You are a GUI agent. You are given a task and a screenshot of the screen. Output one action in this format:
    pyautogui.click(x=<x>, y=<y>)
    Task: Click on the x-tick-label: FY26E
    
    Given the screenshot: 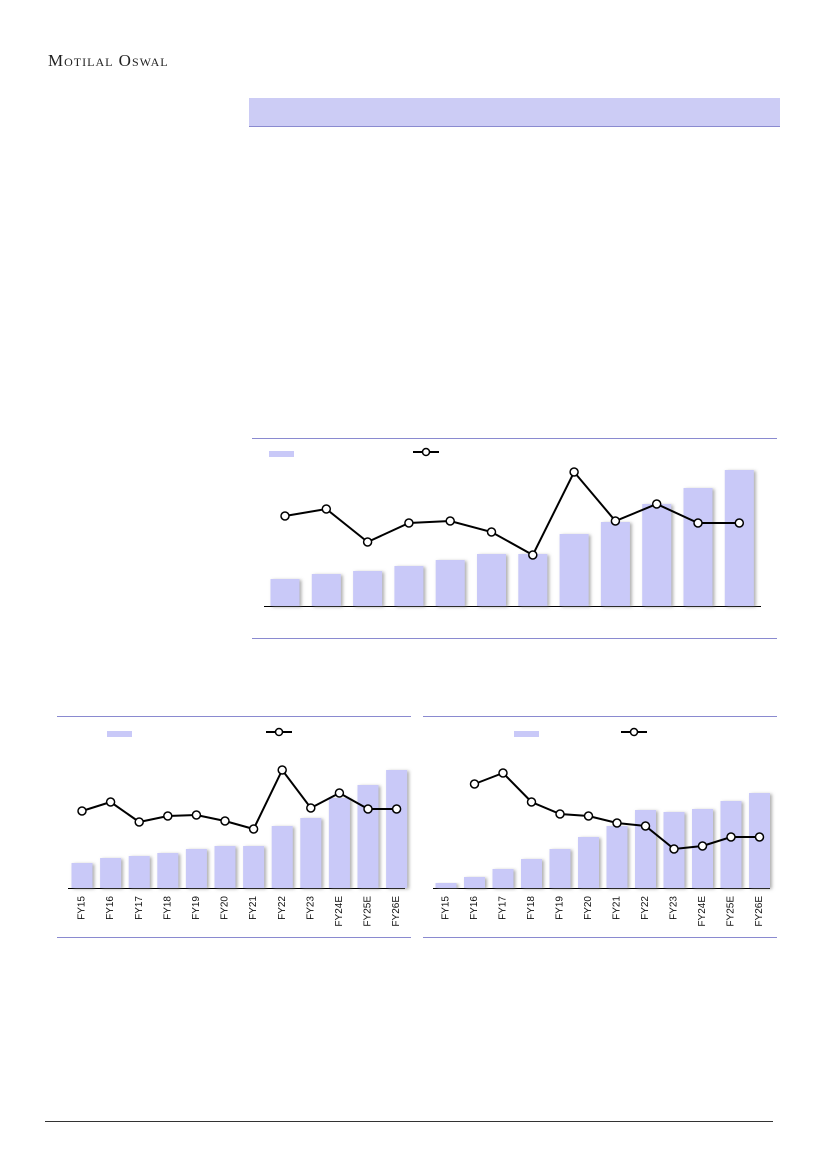 What is the action you would take?
    pyautogui.click(x=396, y=911)
    